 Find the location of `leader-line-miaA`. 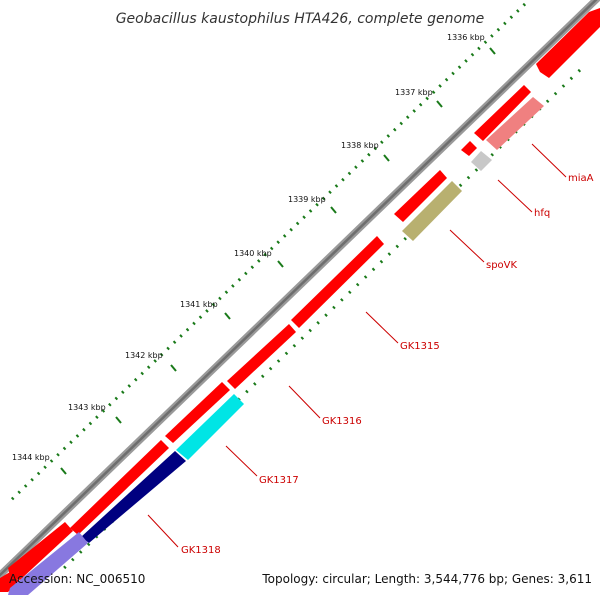

leader-line-miaA is located at coordinates (549, 160).